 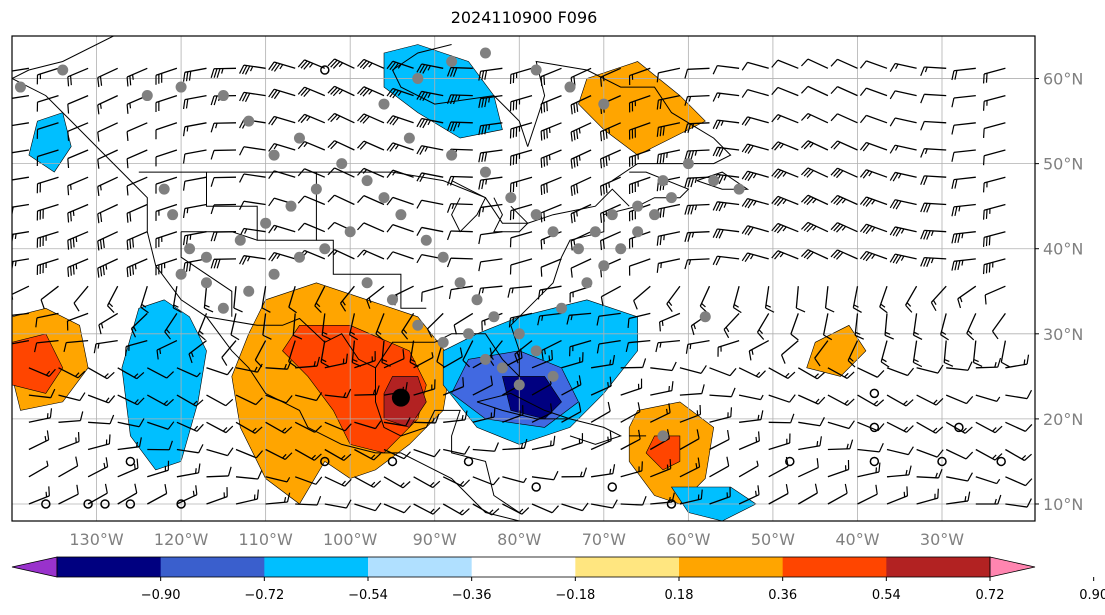 I want to click on colorbar-tick-label: 0.72, so click(x=990, y=595).